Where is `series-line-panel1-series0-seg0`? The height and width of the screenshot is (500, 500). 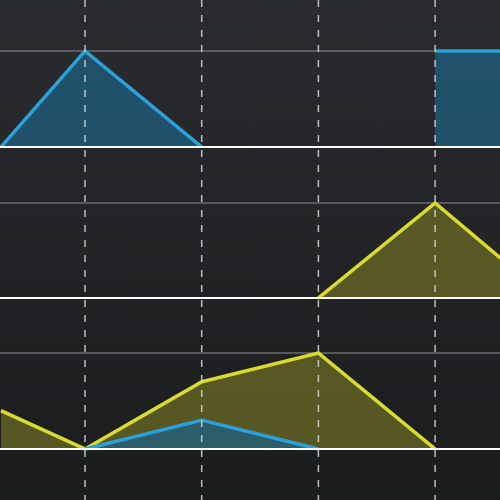
series-line-panel1-series0-seg0 is located at coordinates (408, 250).